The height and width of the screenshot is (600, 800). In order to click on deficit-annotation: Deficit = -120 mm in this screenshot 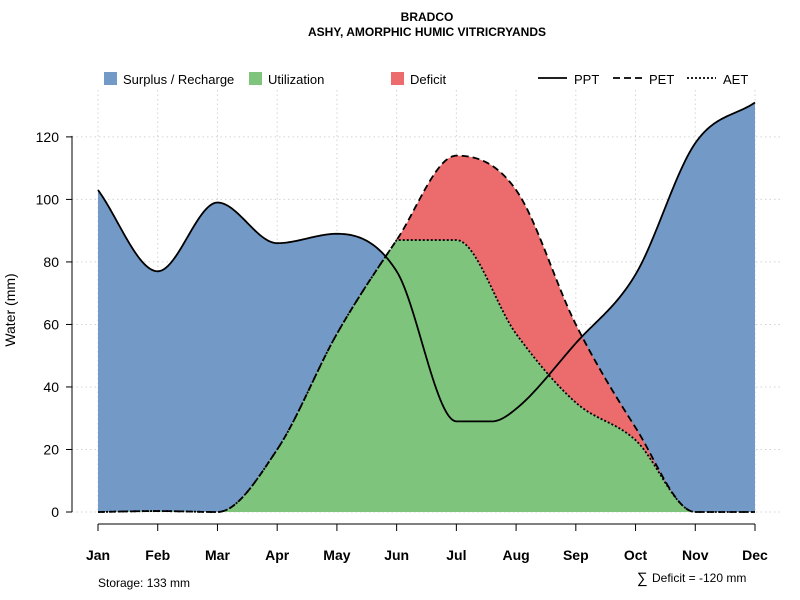, I will do `click(699, 578)`.